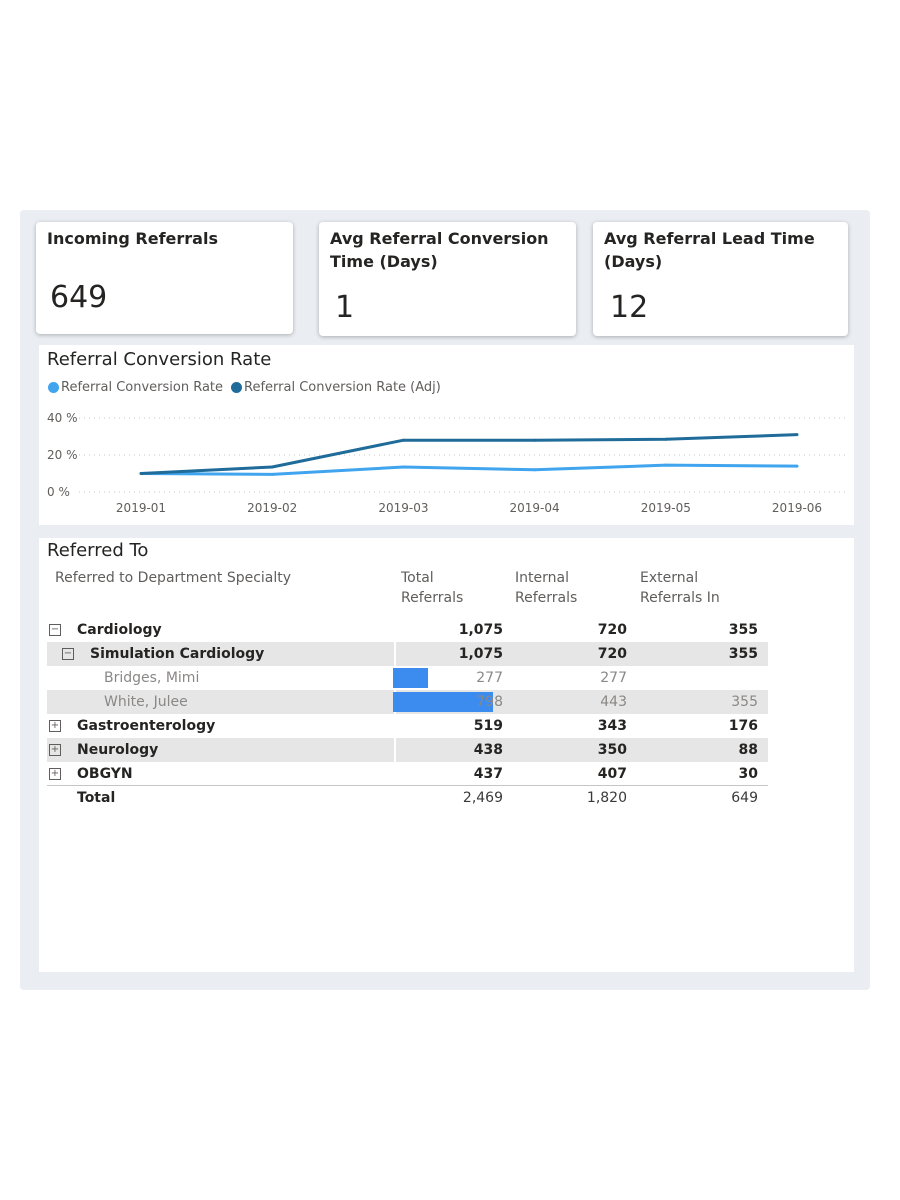 The height and width of the screenshot is (1200, 900). Describe the element at coordinates (743, 726) in the screenshot. I see `external-referrals-value: 176` at that location.